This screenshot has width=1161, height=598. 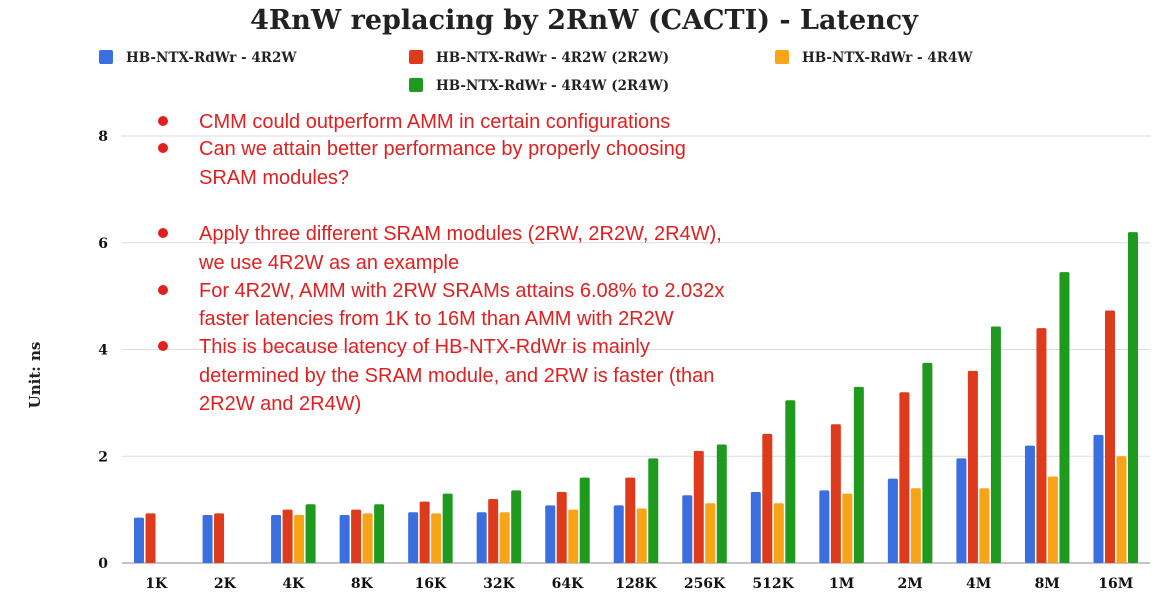 What do you see at coordinates (431, 584) in the screenshot?
I see `x-tick-label: 16K` at bounding box center [431, 584].